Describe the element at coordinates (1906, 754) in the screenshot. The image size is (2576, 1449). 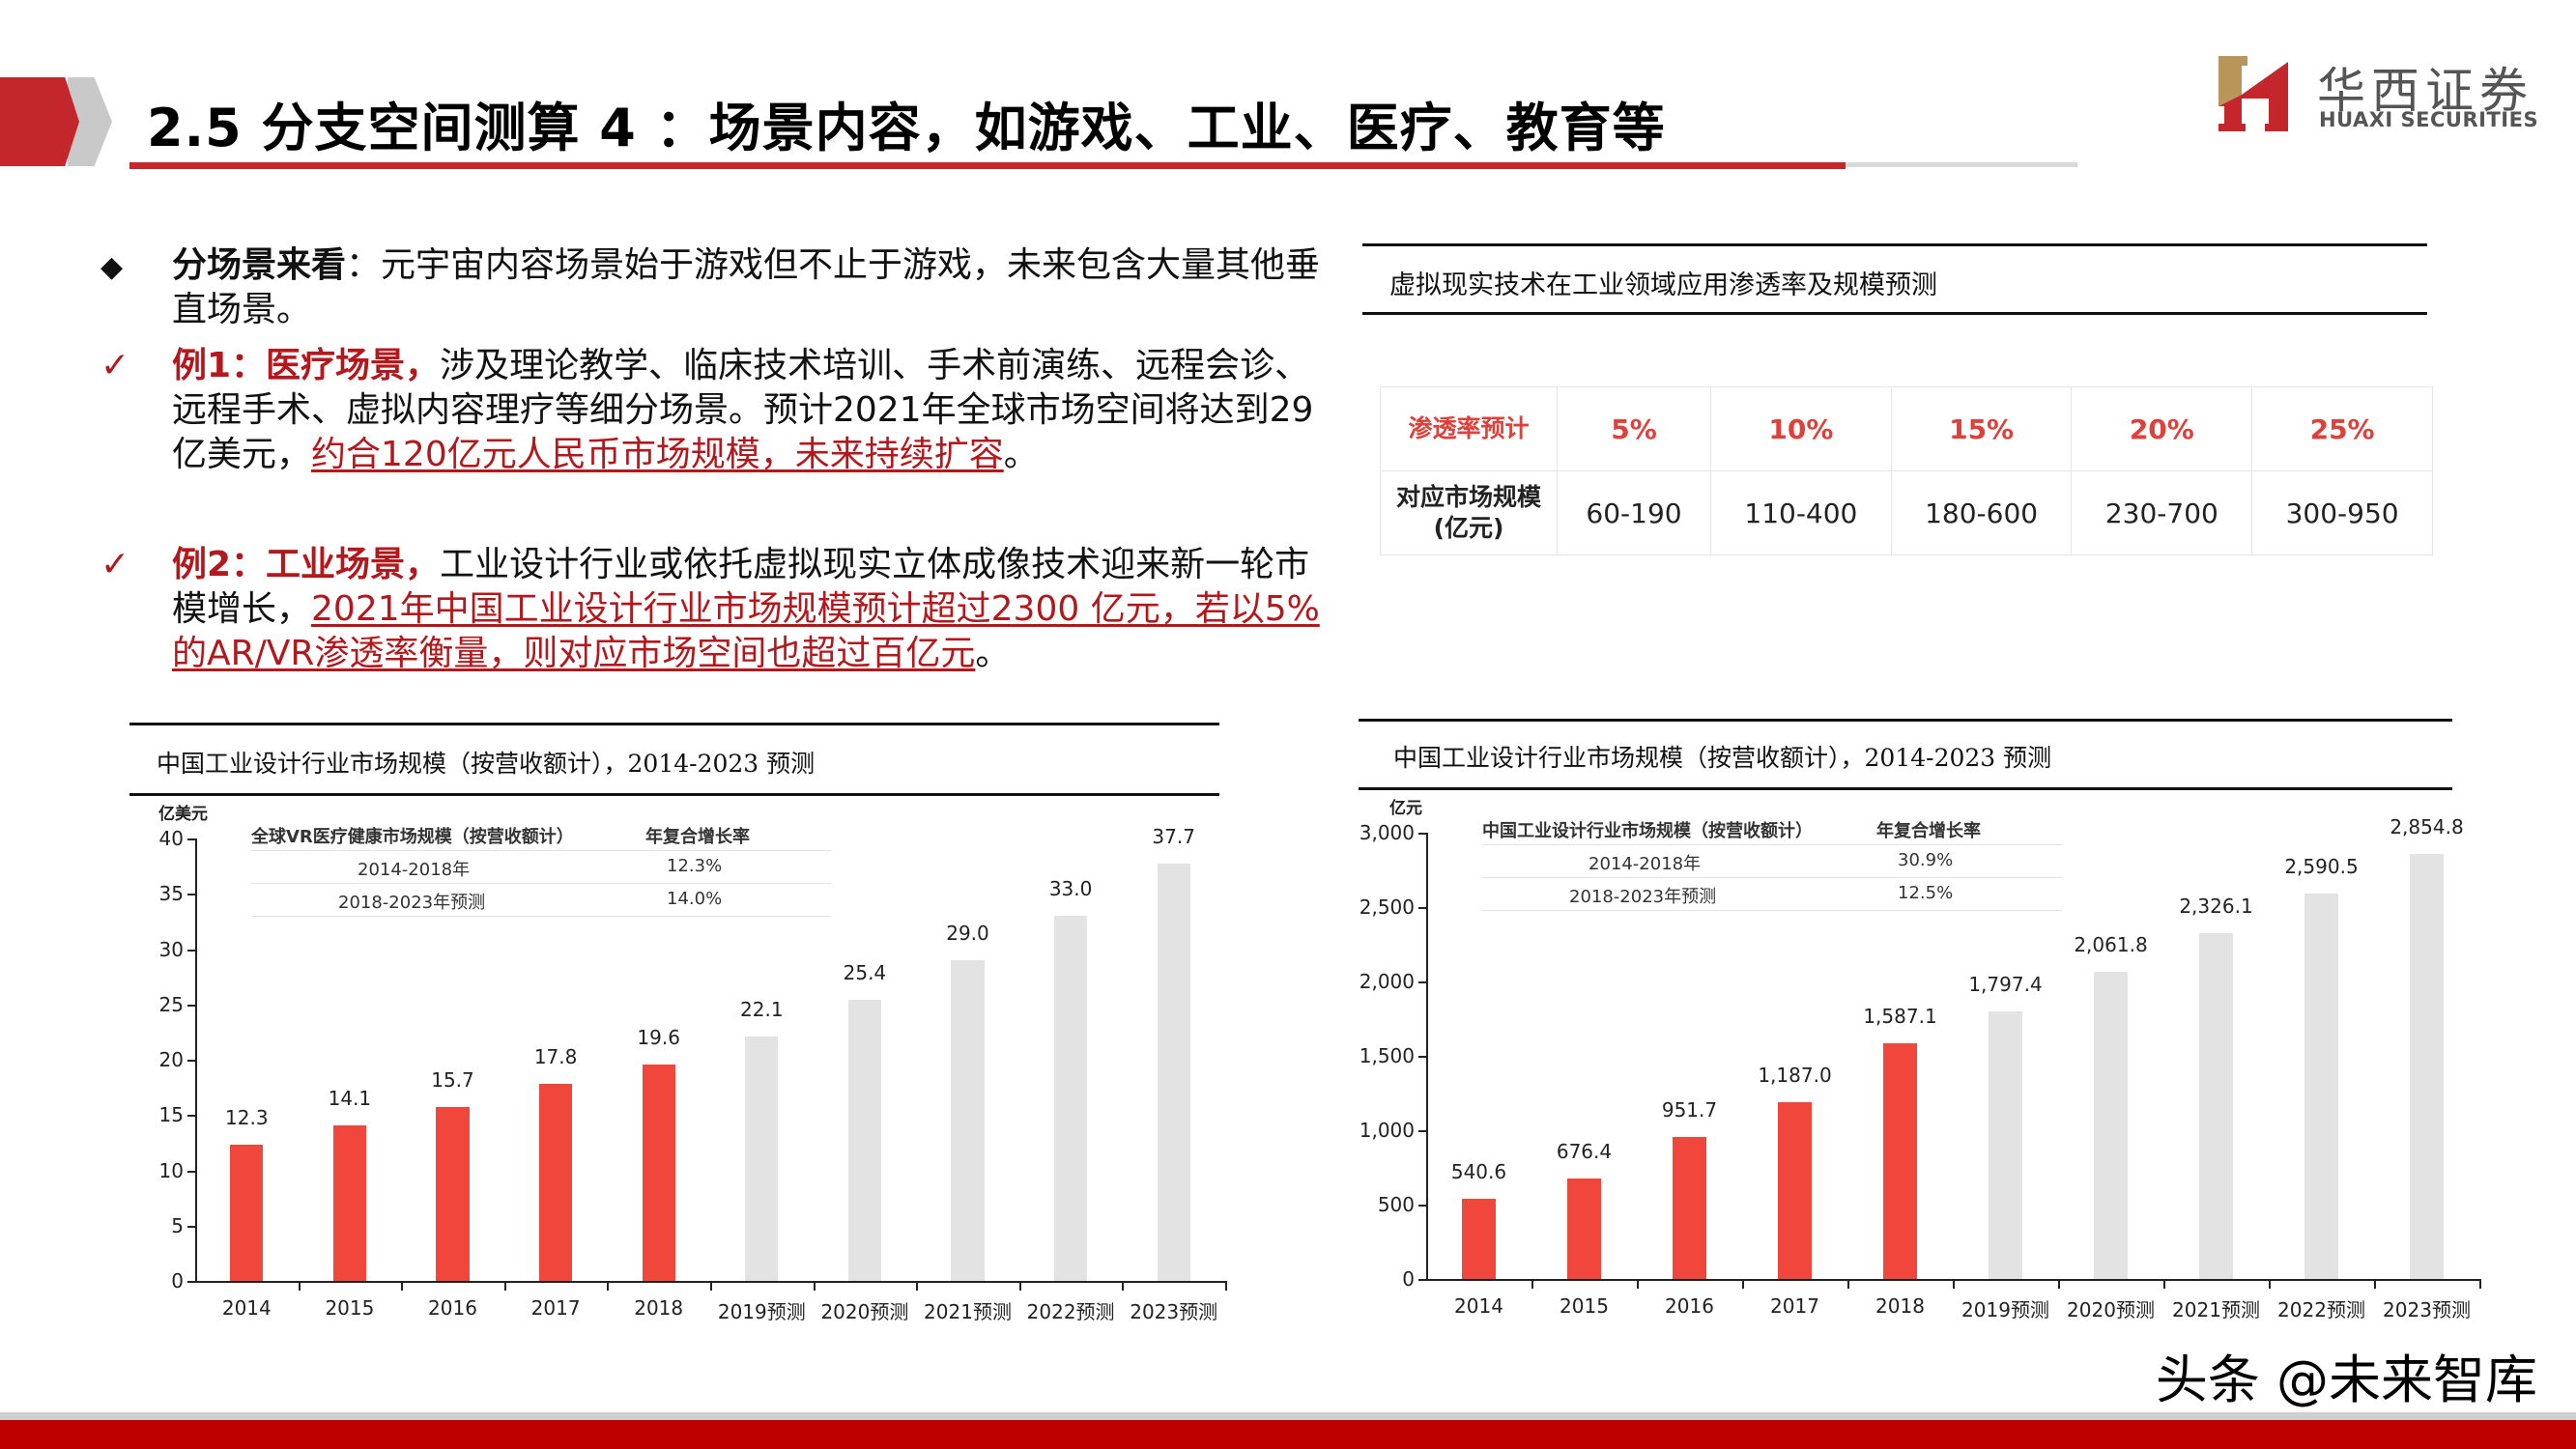
I see `chart-caption-box-right: 中国工业设计行业市场规模（按营收额计），2014-2023 预测` at that location.